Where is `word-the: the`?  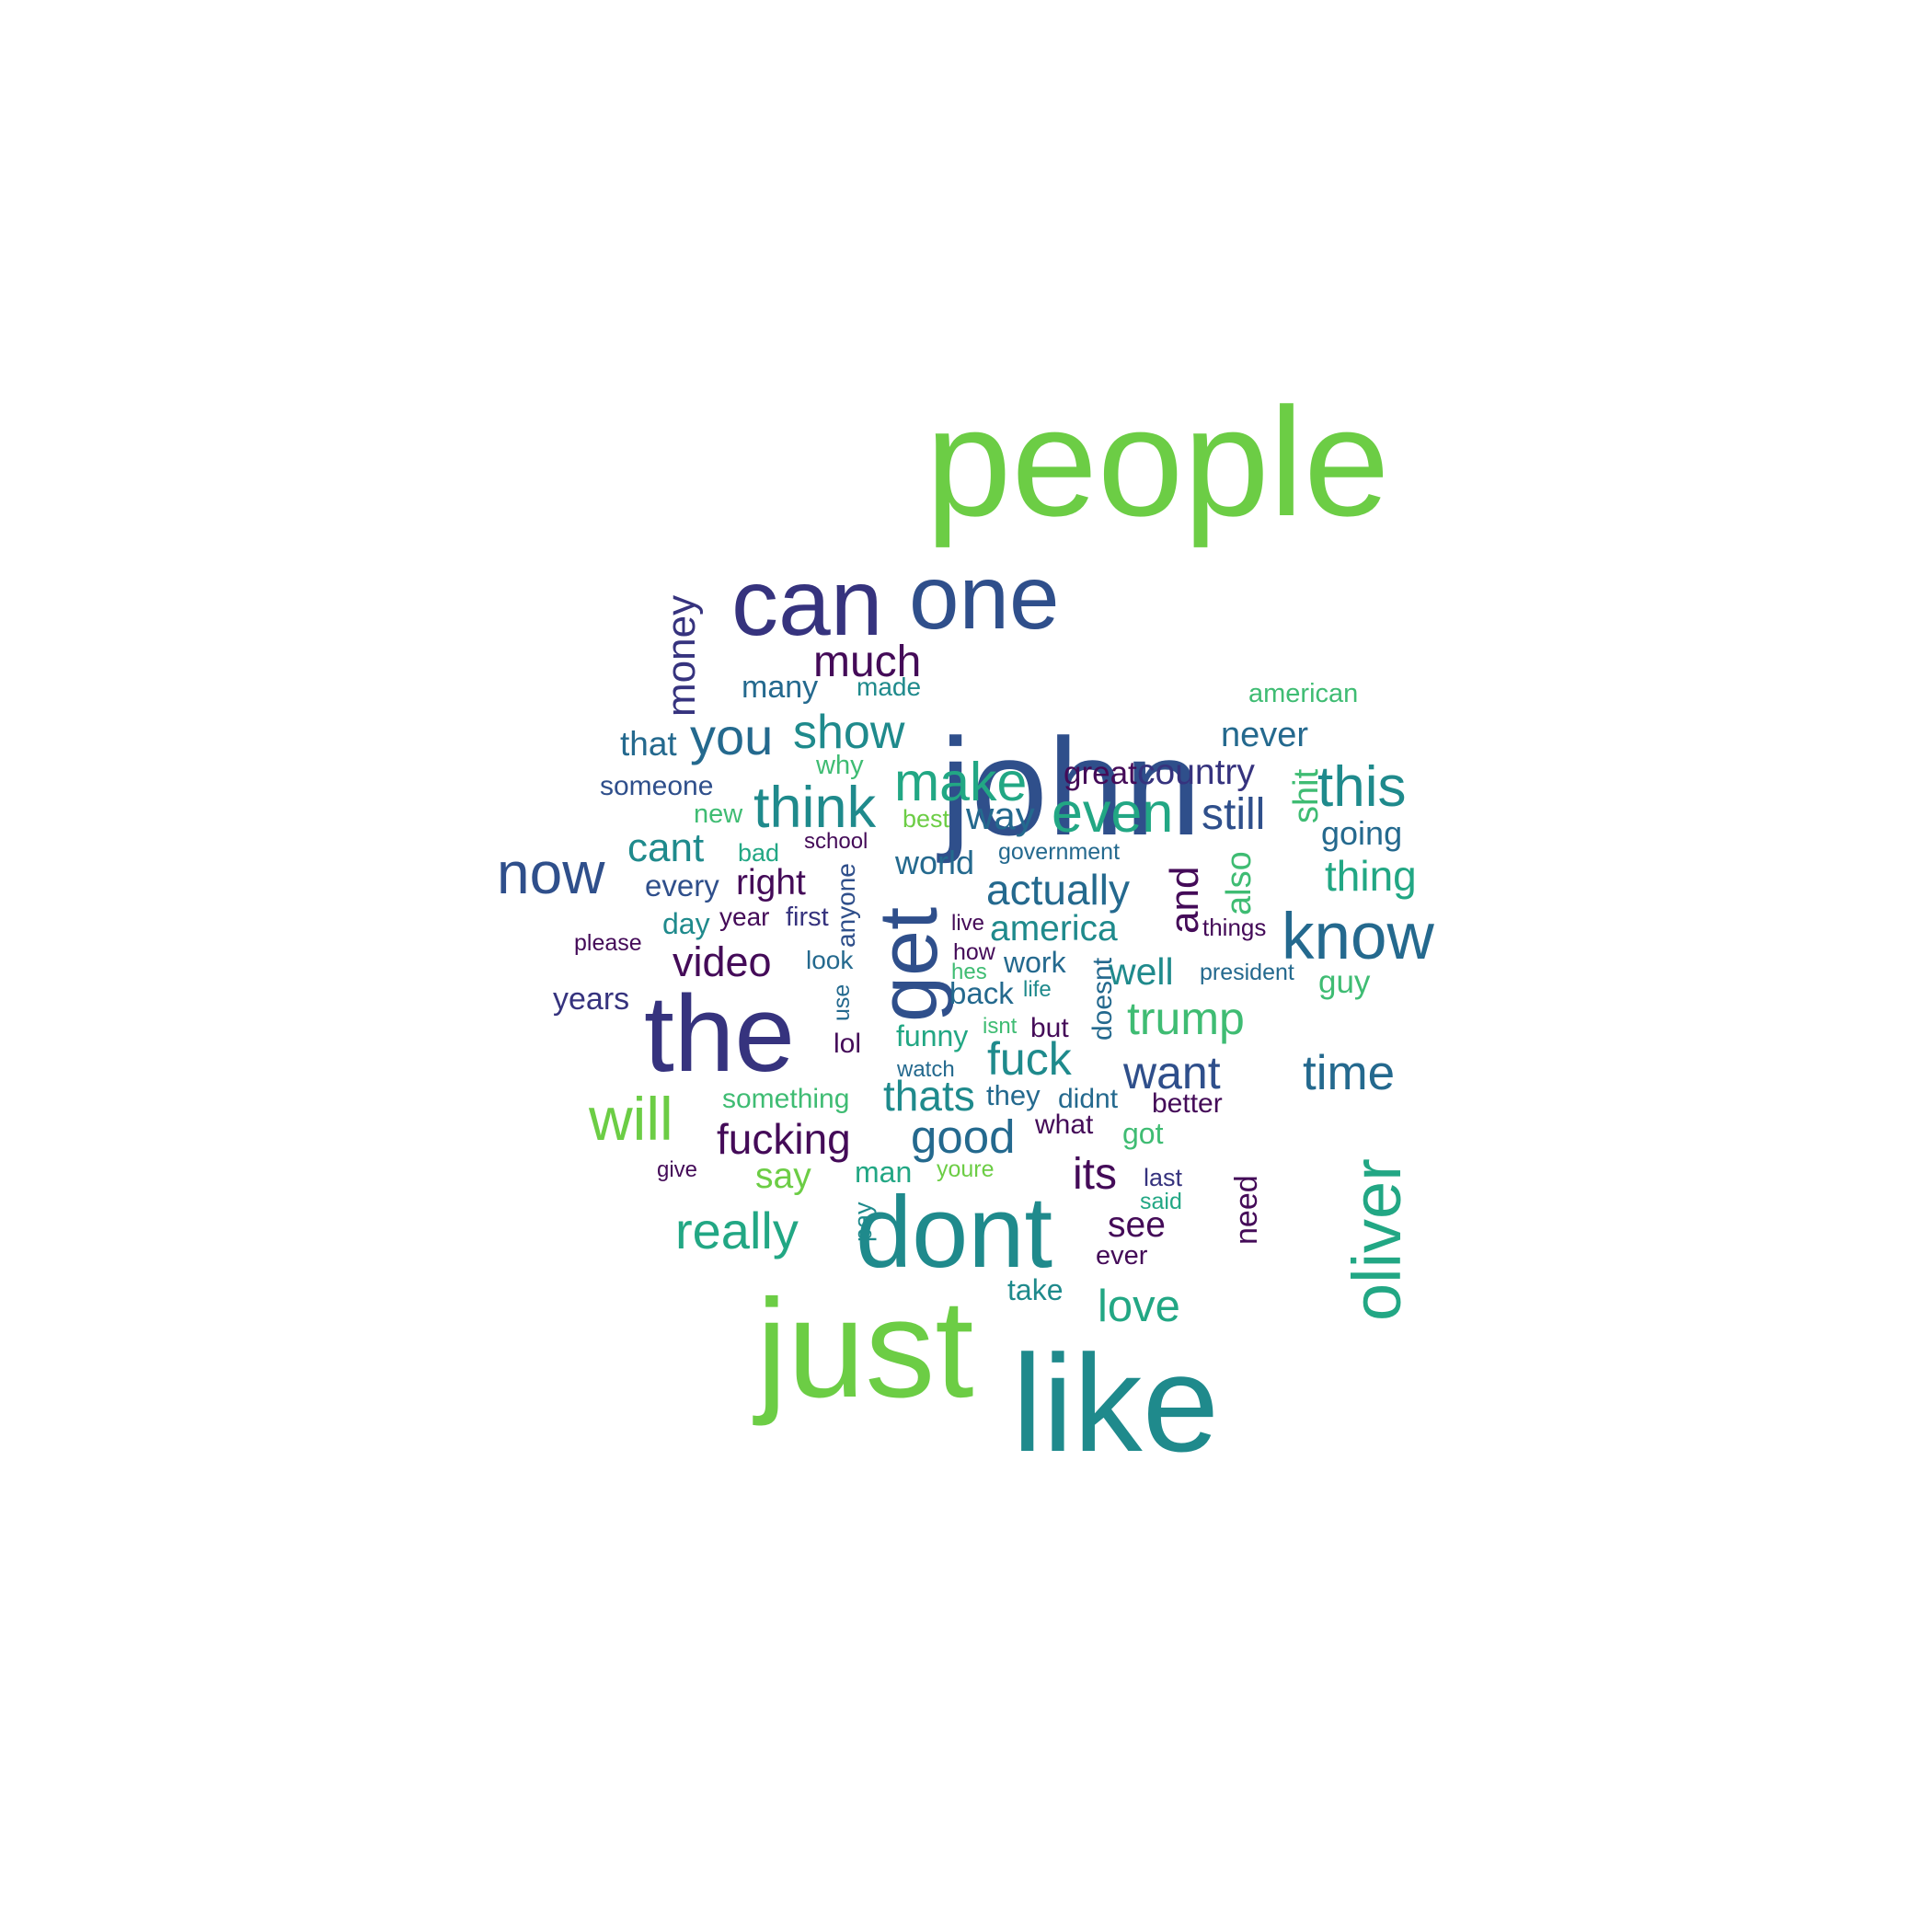 word-the: the is located at coordinates (720, 1034).